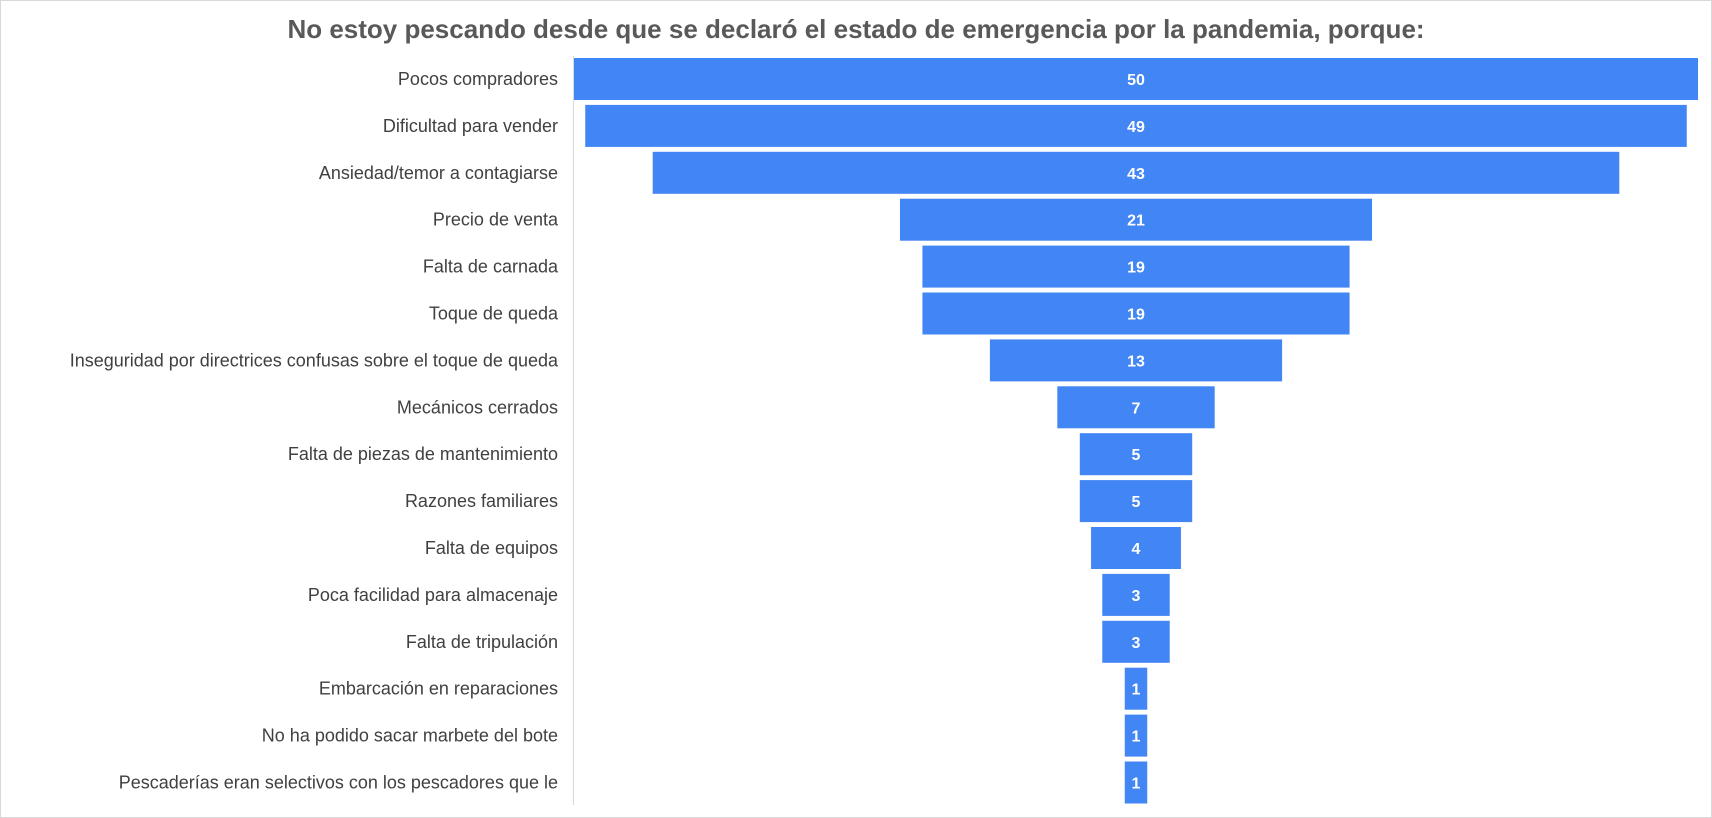 The width and height of the screenshot is (1712, 818). I want to click on category-label: Ansiedad/temor a contagiarse, so click(438, 173).